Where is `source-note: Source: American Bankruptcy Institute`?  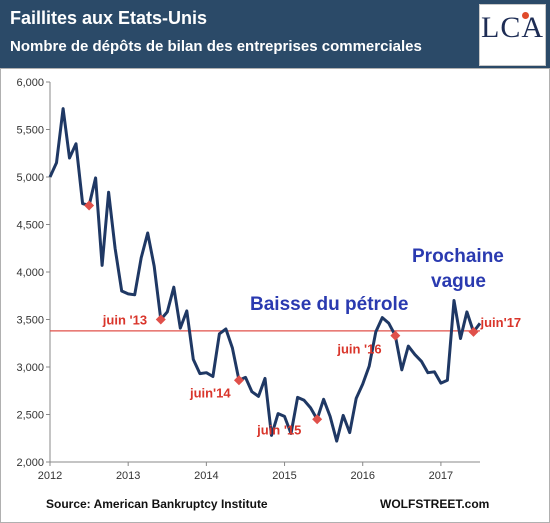
source-note: Source: American Bankruptcy Institute is located at coordinates (157, 504).